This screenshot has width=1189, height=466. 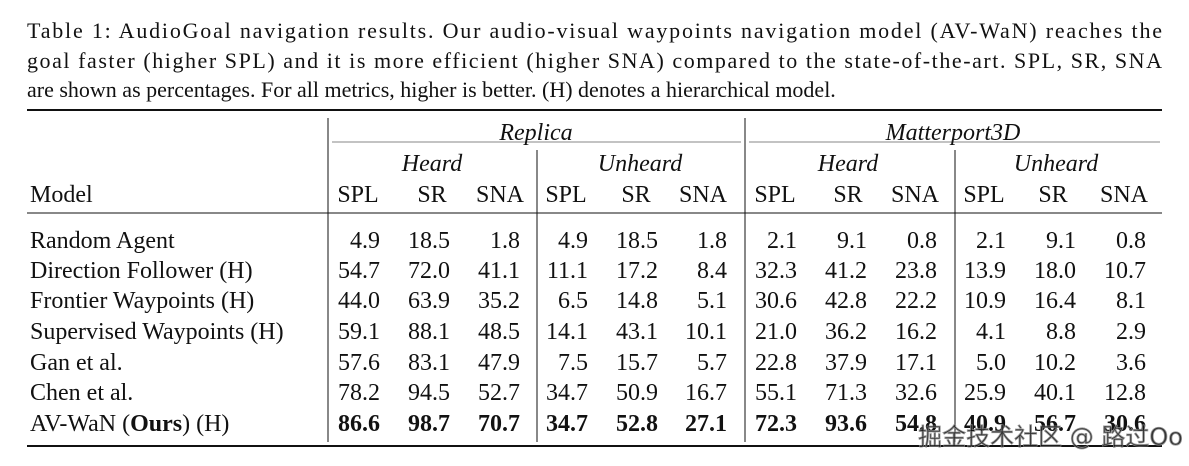 I want to click on cell-value: 8.8, so click(x=1061, y=332).